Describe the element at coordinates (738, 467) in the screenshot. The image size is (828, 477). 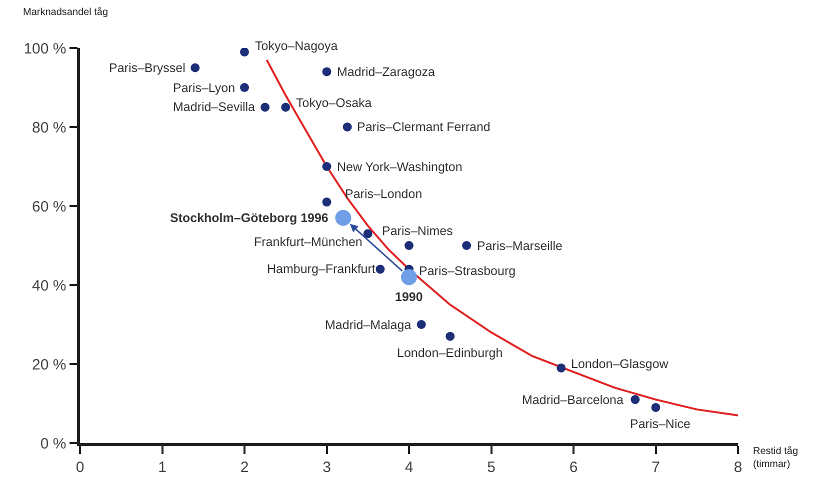
I see `x-tick-label: 8` at that location.